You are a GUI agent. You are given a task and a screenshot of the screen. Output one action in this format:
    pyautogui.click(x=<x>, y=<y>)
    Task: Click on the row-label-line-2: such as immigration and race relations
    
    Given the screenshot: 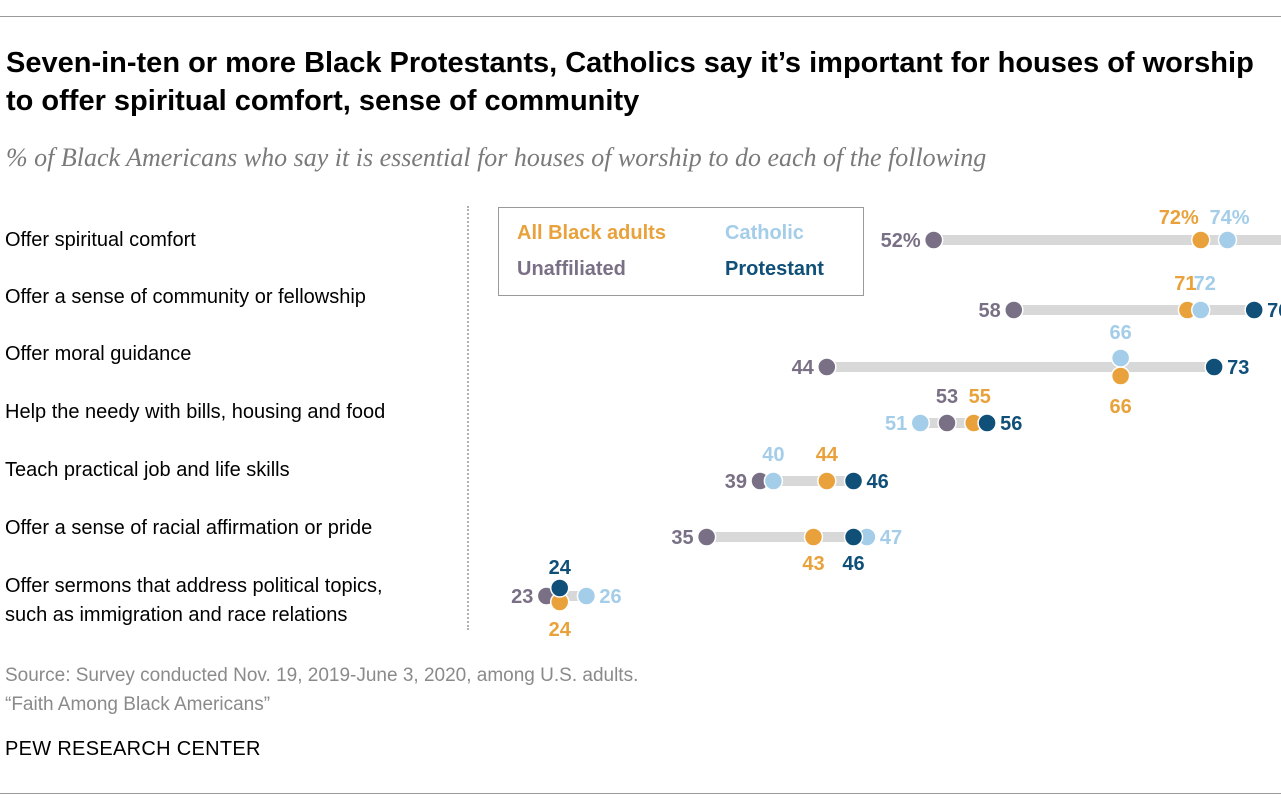 What is the action you would take?
    pyautogui.click(x=176, y=615)
    